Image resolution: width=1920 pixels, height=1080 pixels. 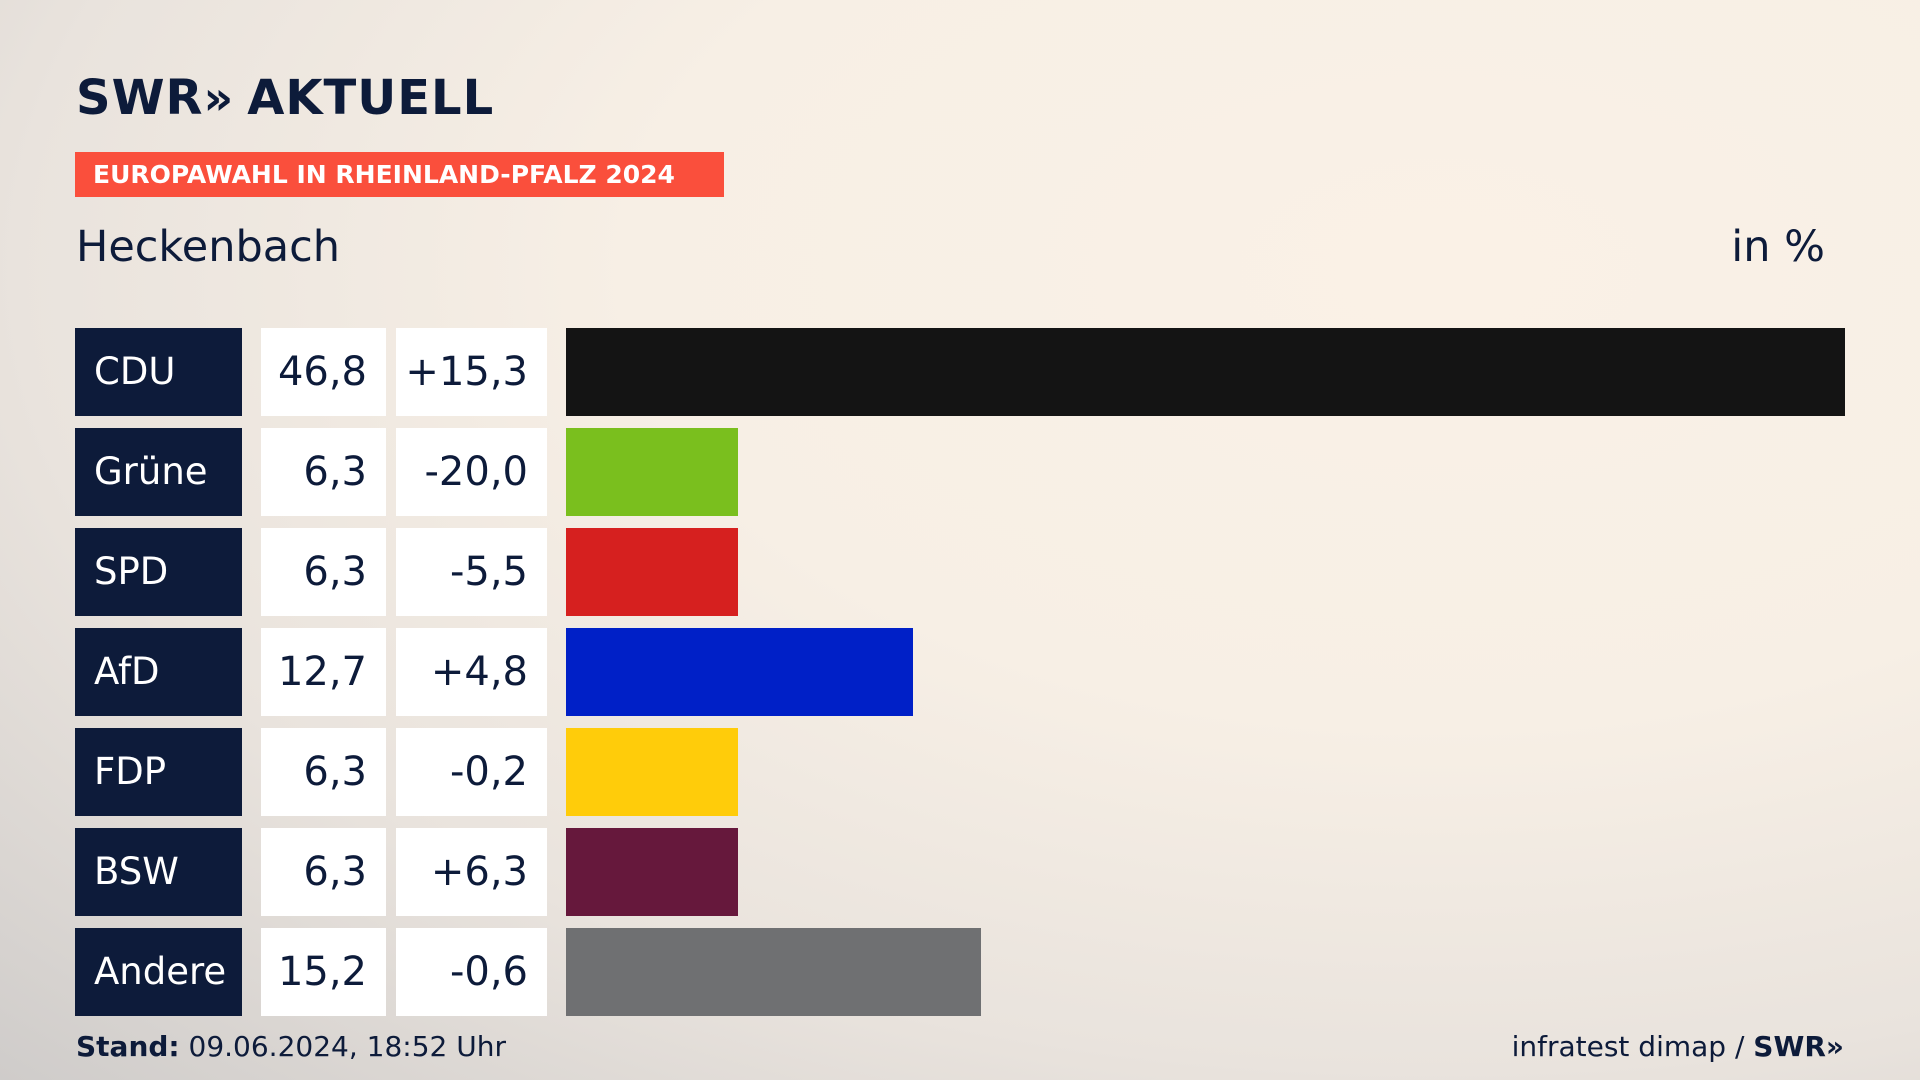 What do you see at coordinates (128, 1046) in the screenshot?
I see `stand-label: Stand:` at bounding box center [128, 1046].